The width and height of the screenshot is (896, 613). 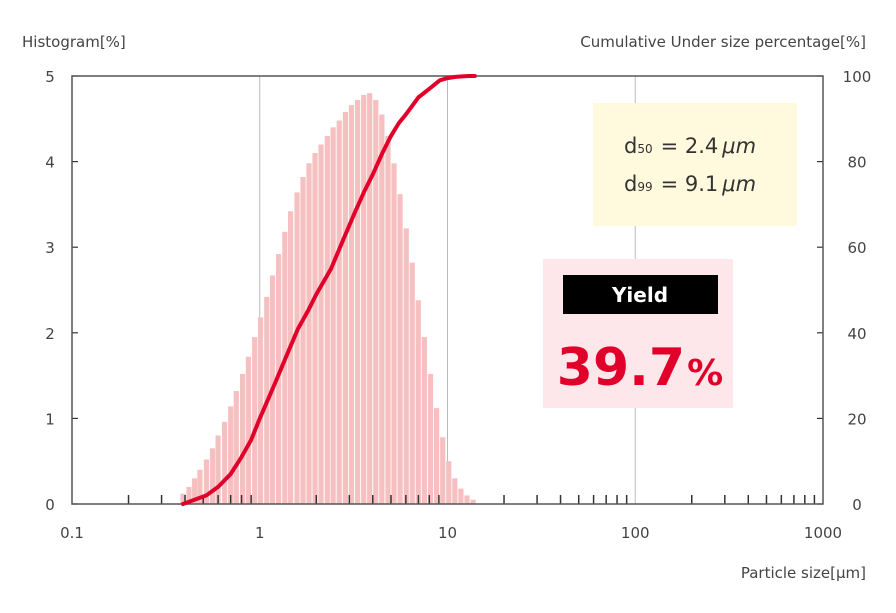 I want to click on yield-value: 39.7%, so click(x=640, y=368).